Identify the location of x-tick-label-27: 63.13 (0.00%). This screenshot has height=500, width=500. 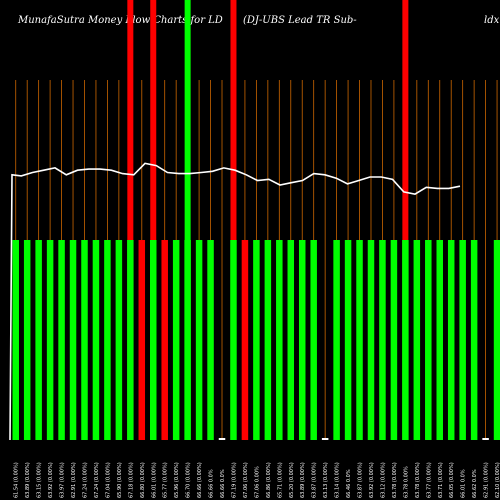
(326, 480).